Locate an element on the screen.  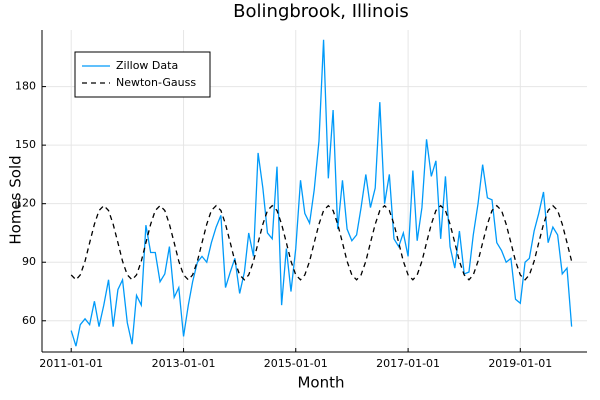
y-tick-label: 60 is located at coordinates (29, 320).